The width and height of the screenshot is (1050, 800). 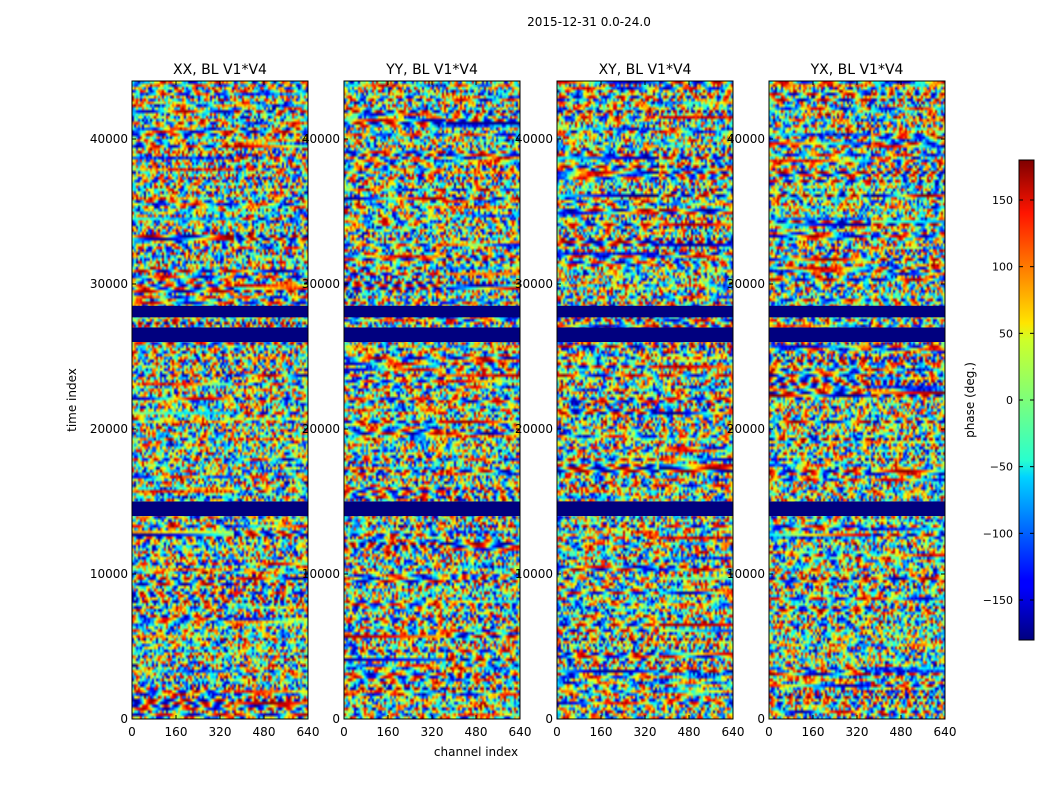 I want to click on panel-title: XX, BL V1*V4, so click(x=220, y=70).